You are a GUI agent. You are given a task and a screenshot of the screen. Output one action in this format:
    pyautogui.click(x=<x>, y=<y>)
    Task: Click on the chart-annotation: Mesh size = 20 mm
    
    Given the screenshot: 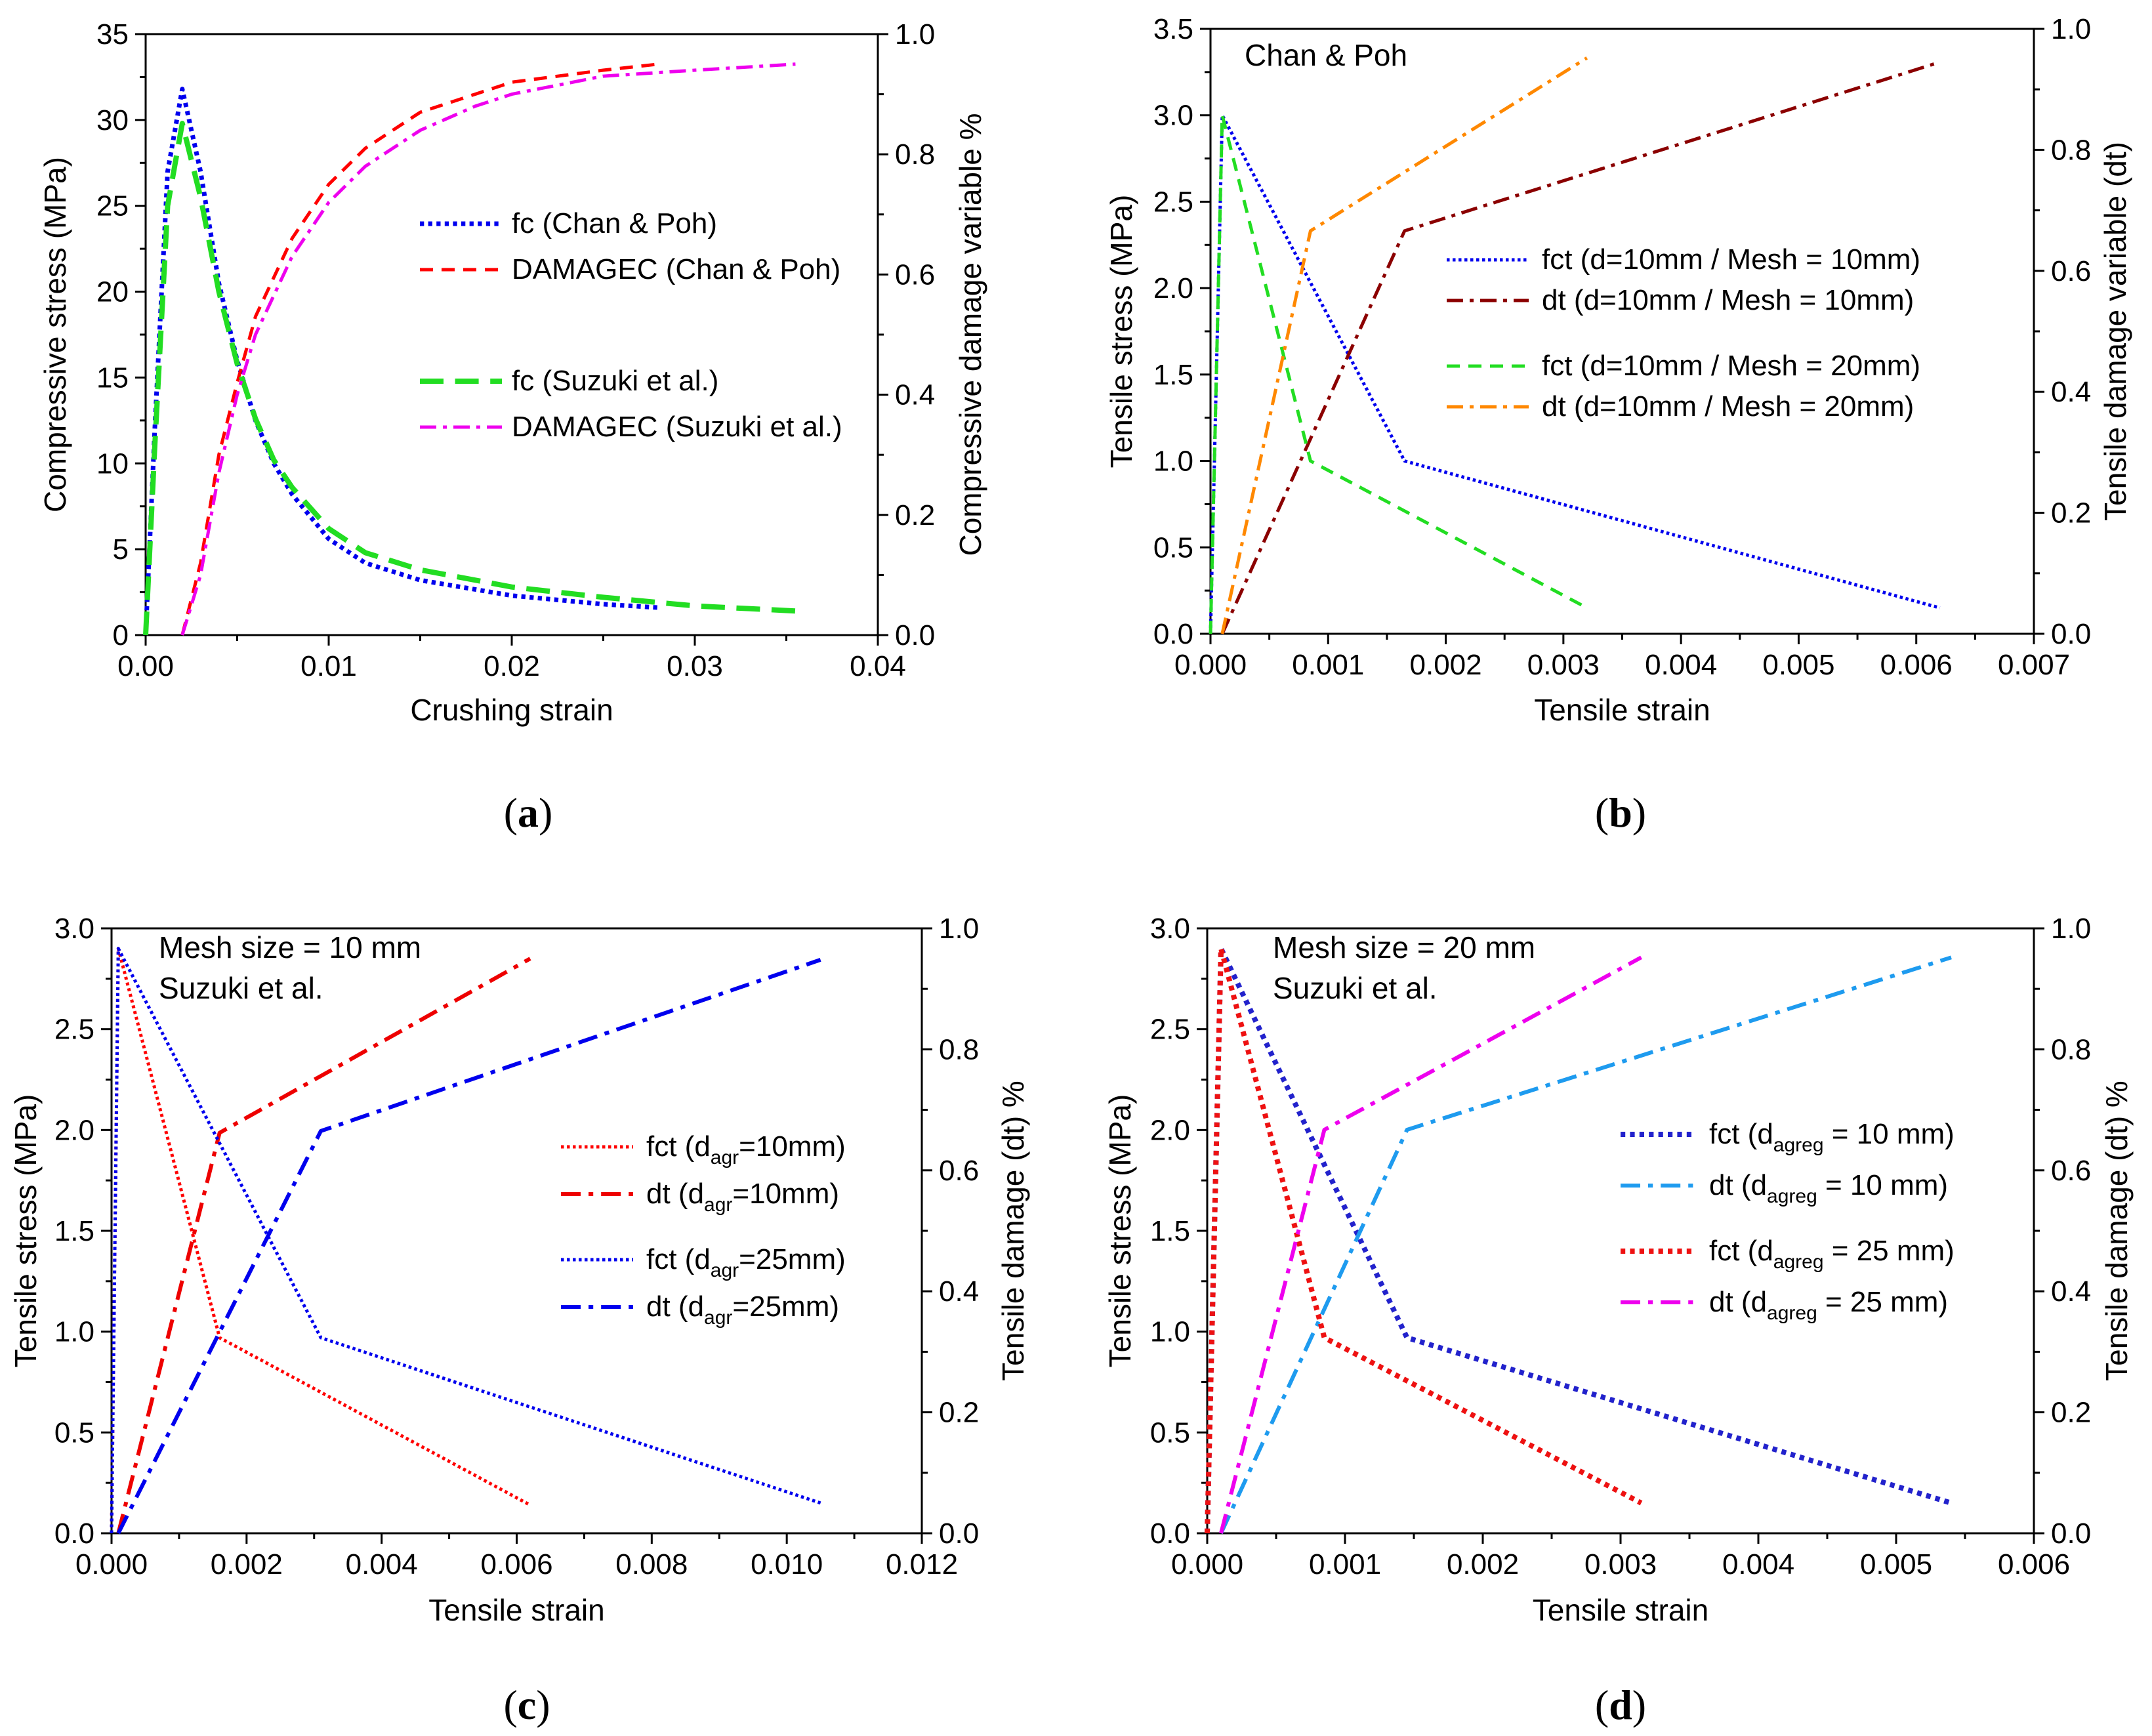 What is the action you would take?
    pyautogui.click(x=1404, y=947)
    